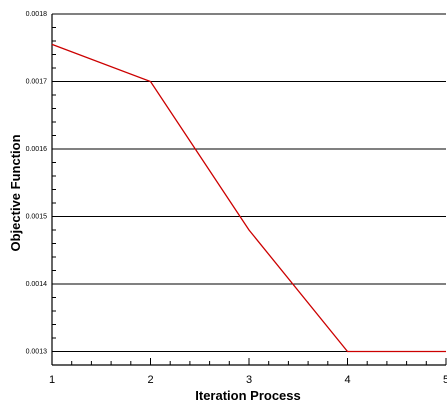  What do you see at coordinates (150, 380) in the screenshot?
I see `x-tick-label: 2` at bounding box center [150, 380].